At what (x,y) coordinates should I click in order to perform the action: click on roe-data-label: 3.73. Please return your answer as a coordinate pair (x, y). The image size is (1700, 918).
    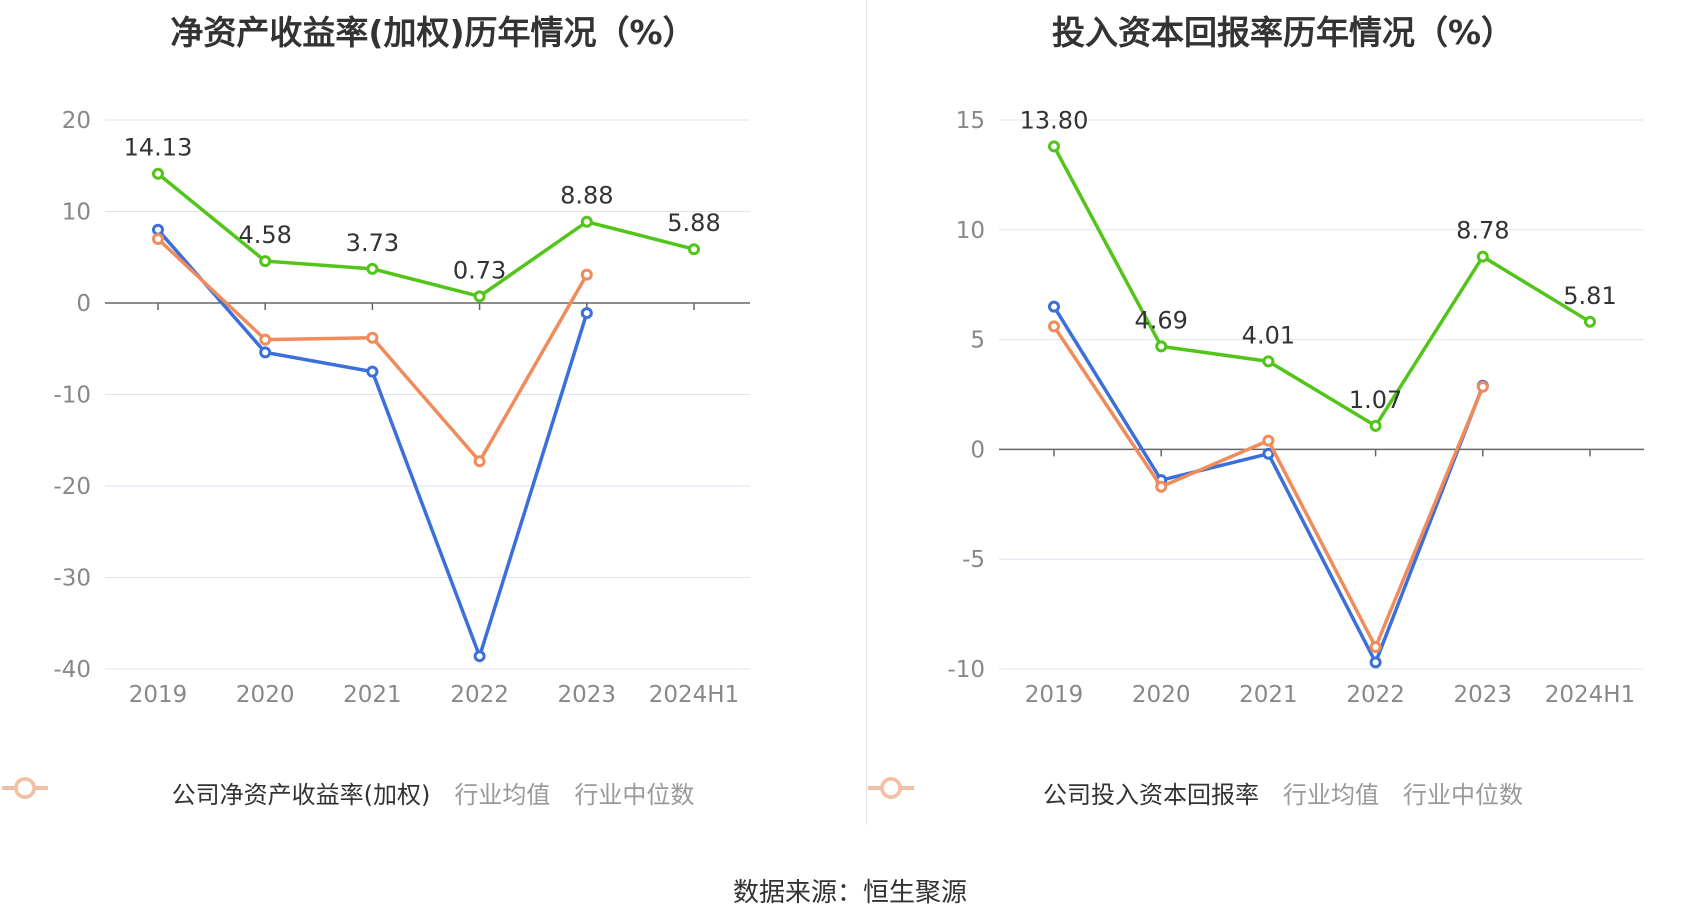
    Looking at the image, I should click on (372, 243).